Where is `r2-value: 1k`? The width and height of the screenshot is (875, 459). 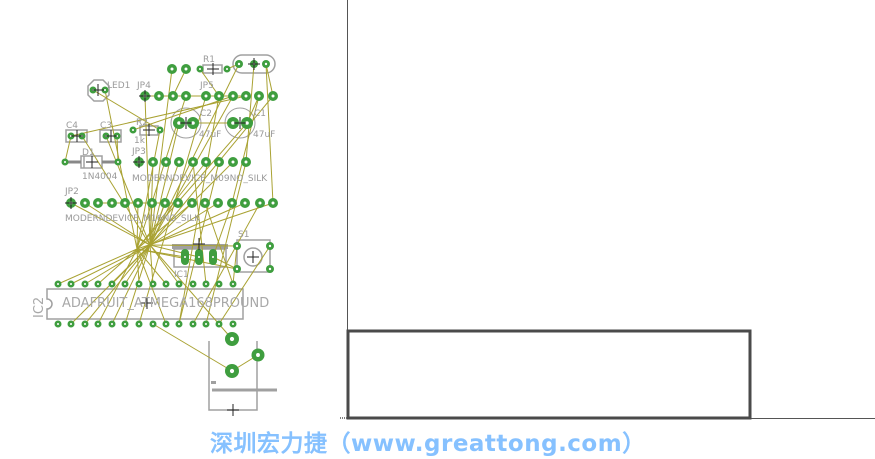 r2-value: 1k is located at coordinates (140, 141).